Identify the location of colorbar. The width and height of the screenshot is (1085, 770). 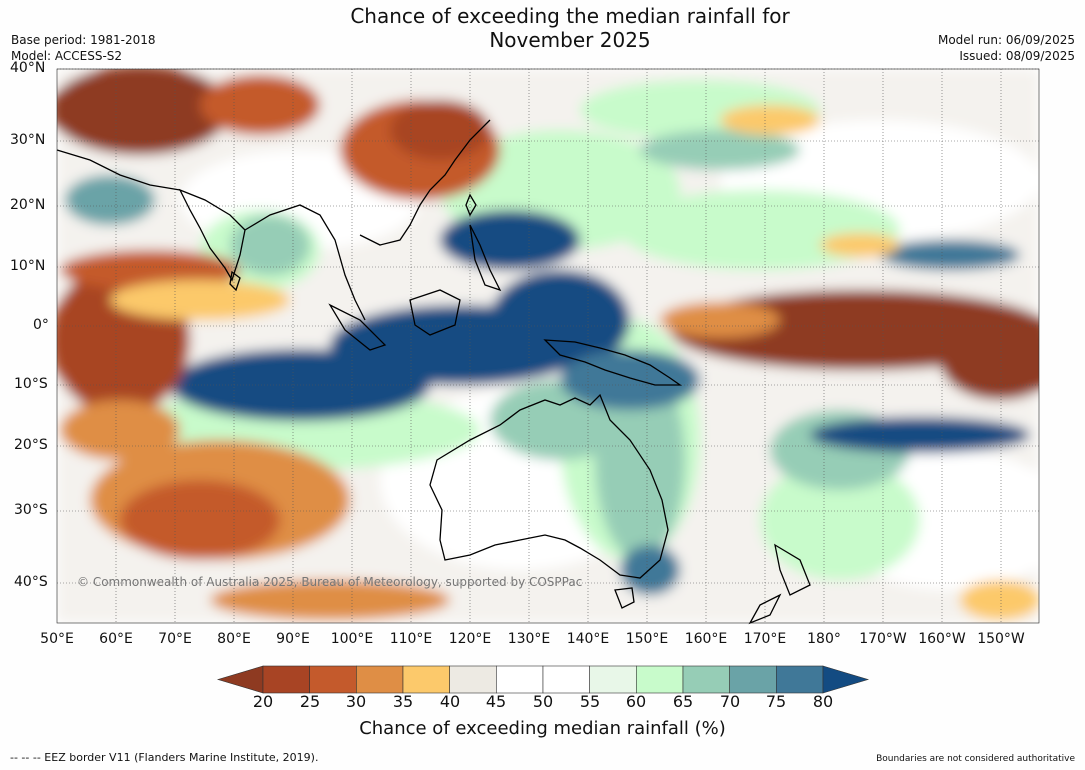
(543, 679).